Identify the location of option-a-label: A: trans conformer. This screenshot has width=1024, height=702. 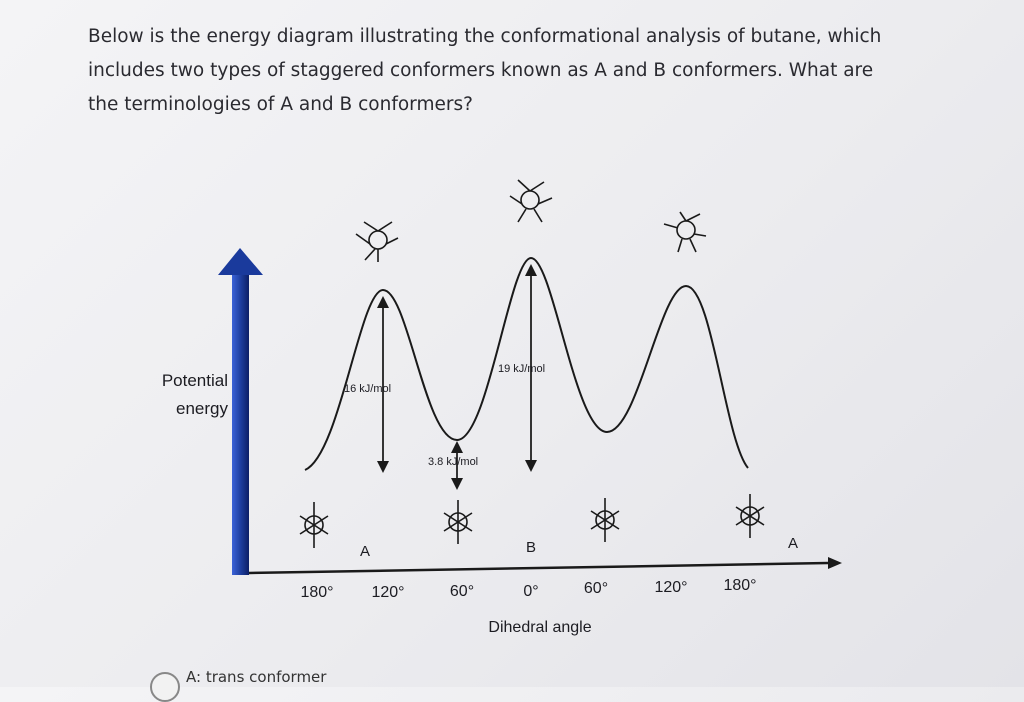
(256, 677).